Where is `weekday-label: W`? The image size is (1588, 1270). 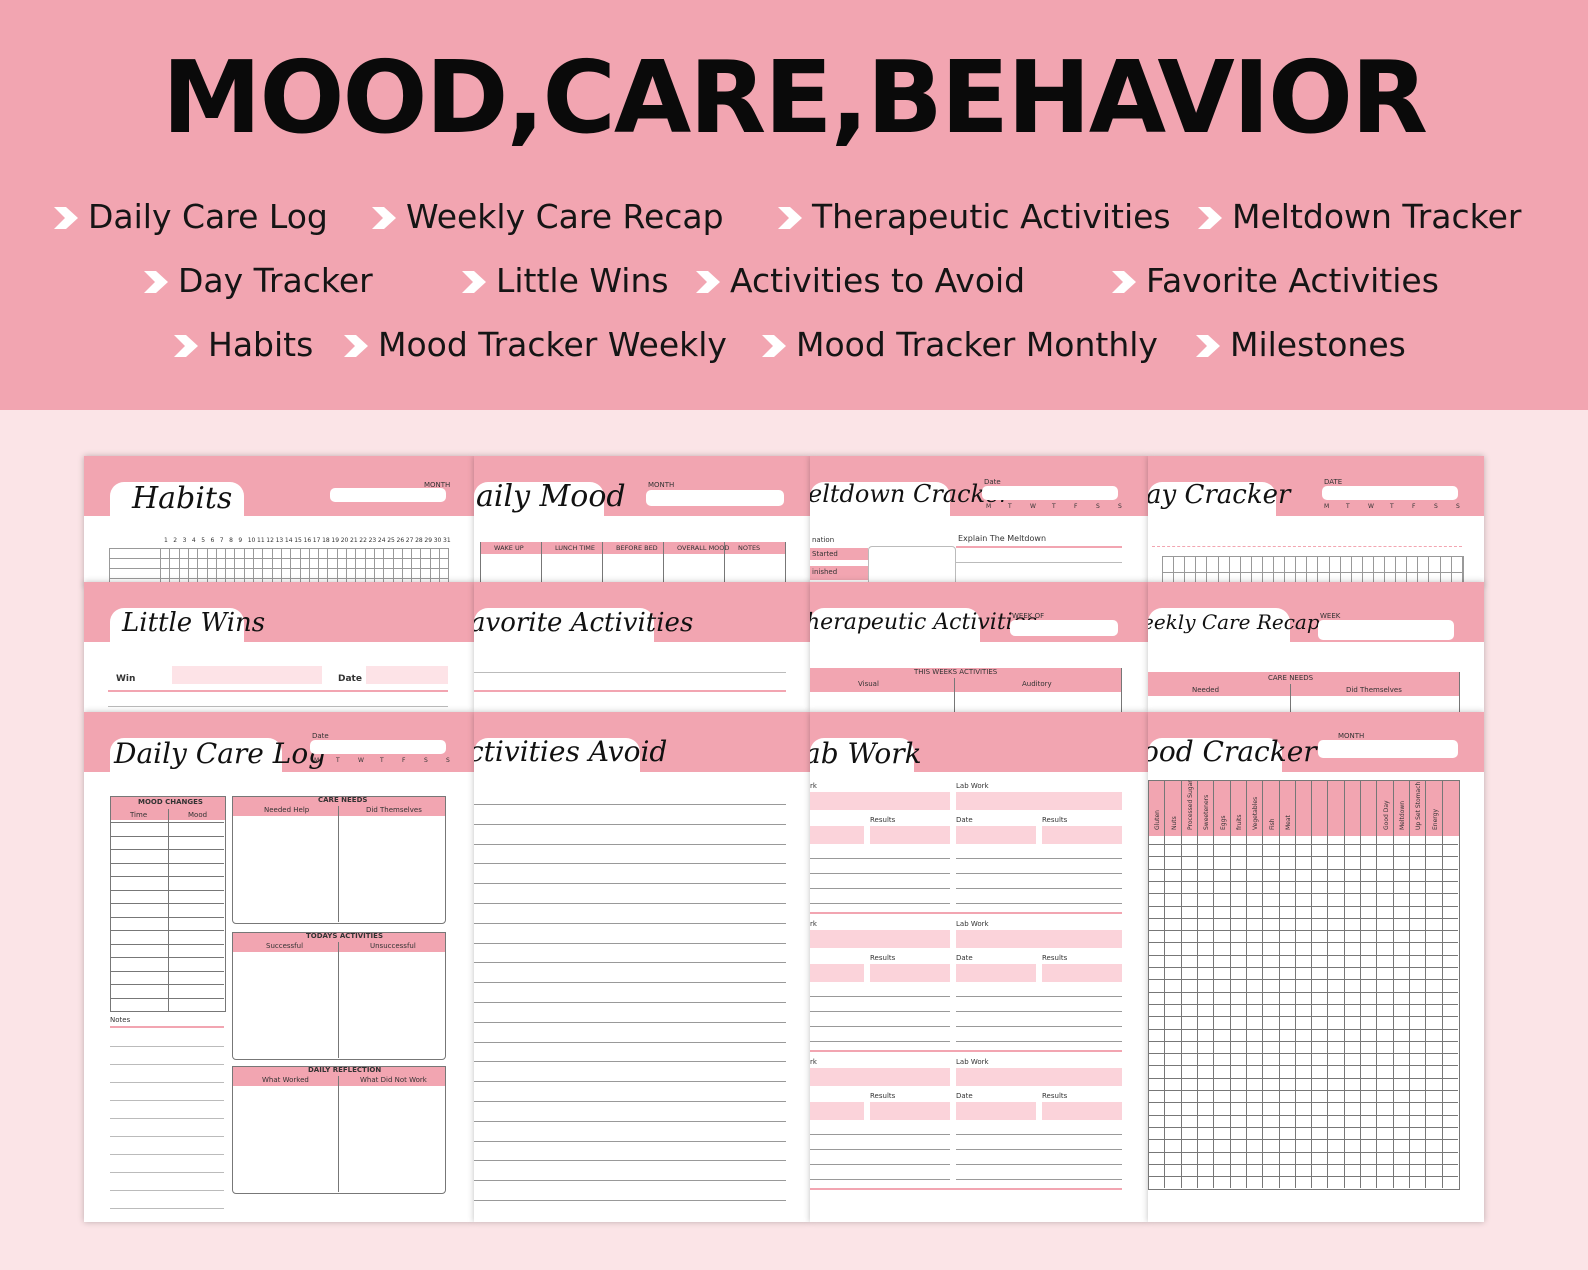
weekday-label: W is located at coordinates (361, 760).